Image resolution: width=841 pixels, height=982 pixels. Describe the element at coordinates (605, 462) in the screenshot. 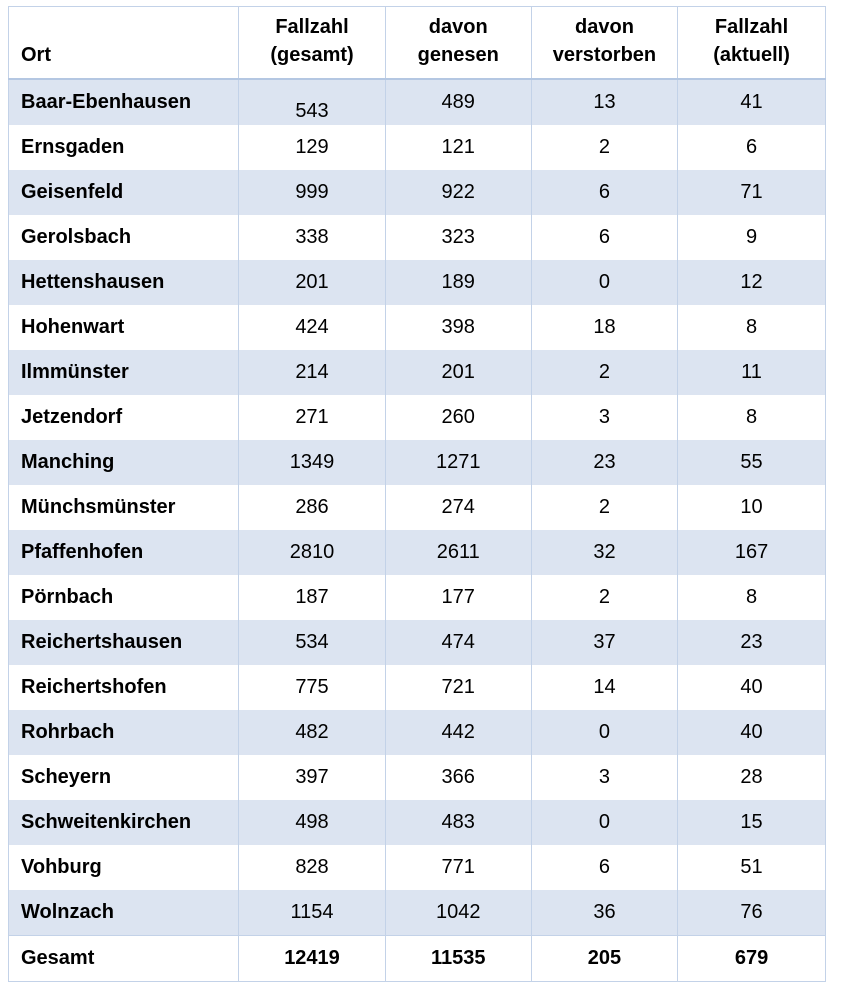

I see `cell-deceased: 23` at that location.